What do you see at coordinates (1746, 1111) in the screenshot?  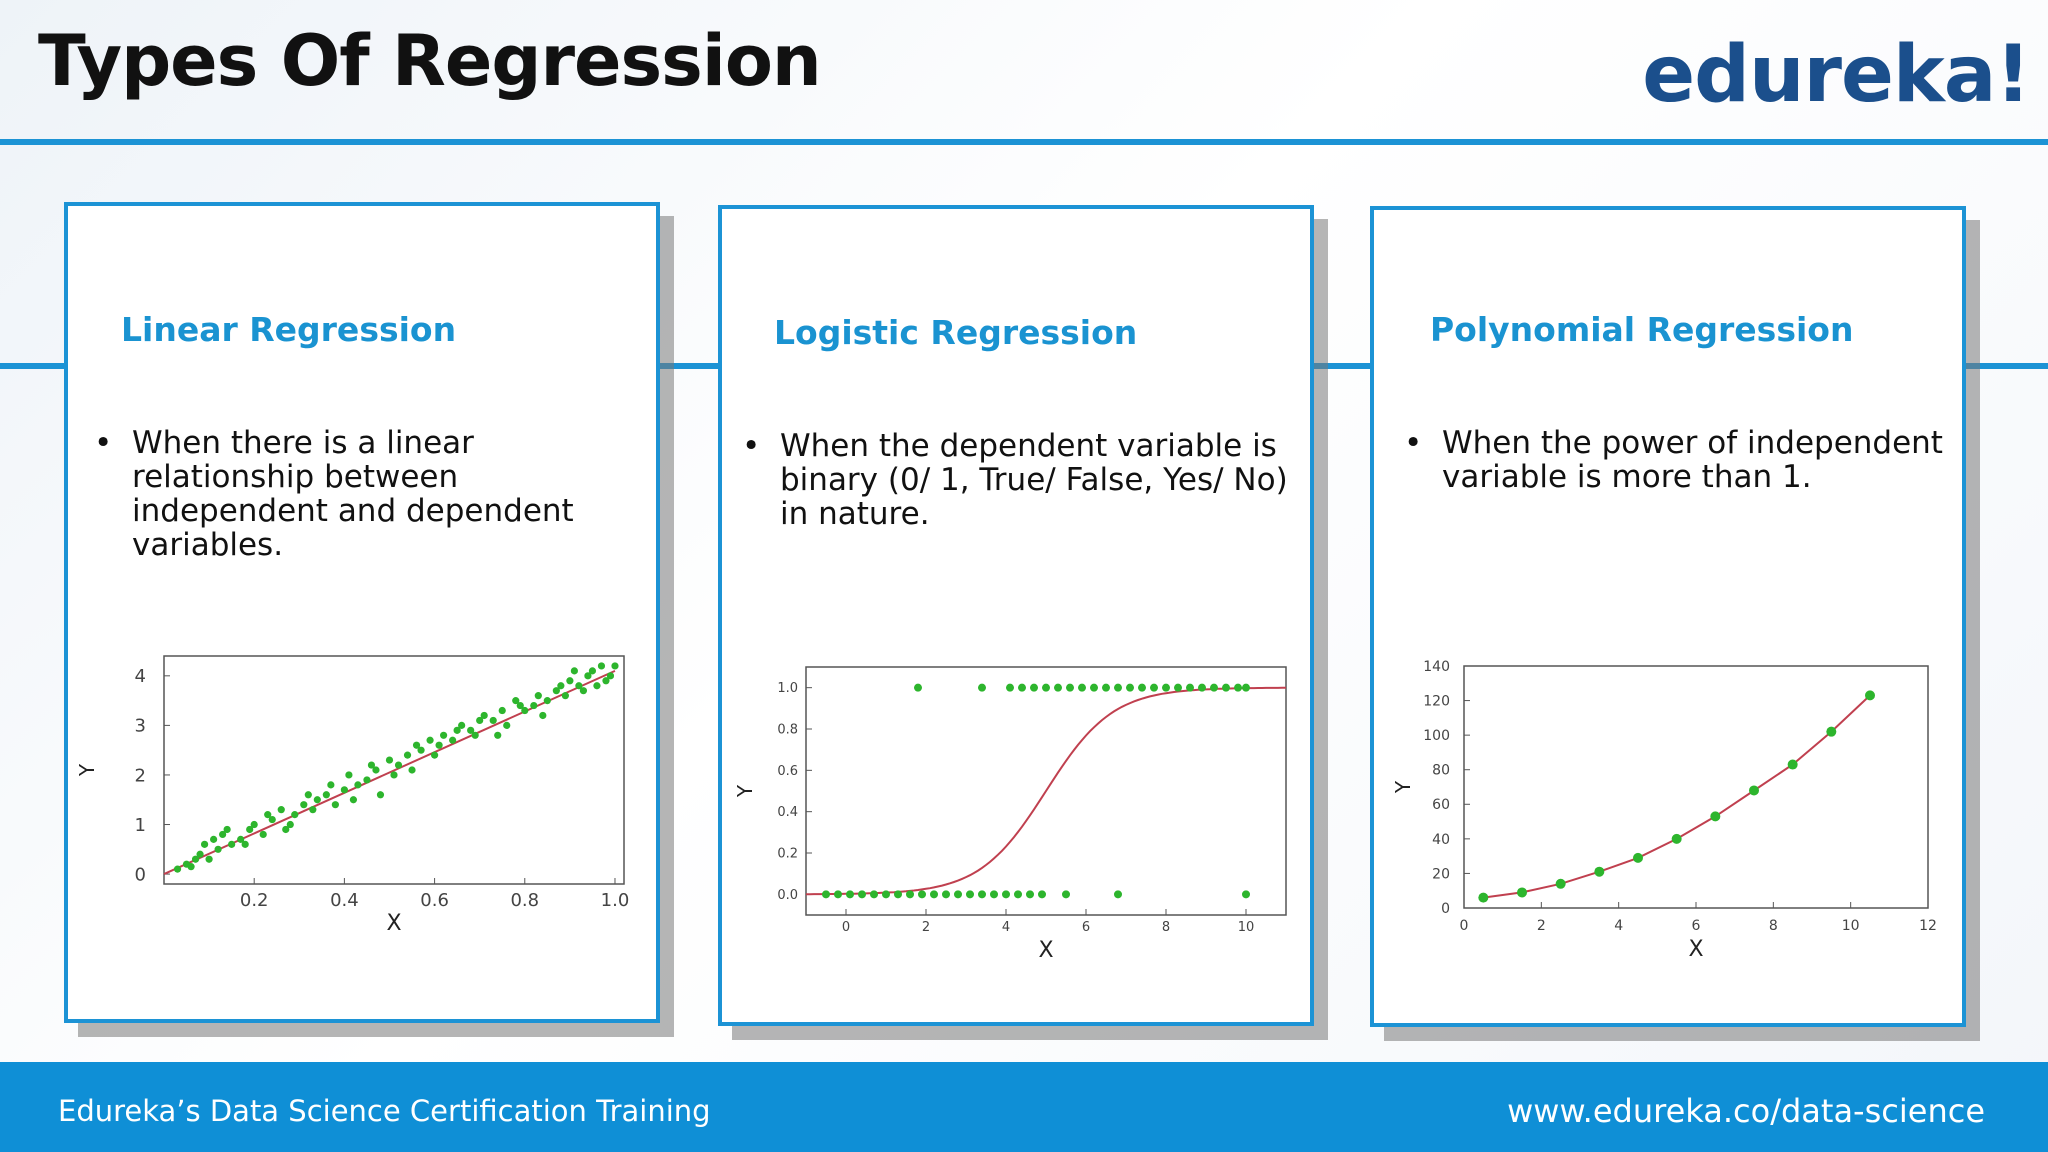 I see `footer-url: www.edureka.co/data-science` at bounding box center [1746, 1111].